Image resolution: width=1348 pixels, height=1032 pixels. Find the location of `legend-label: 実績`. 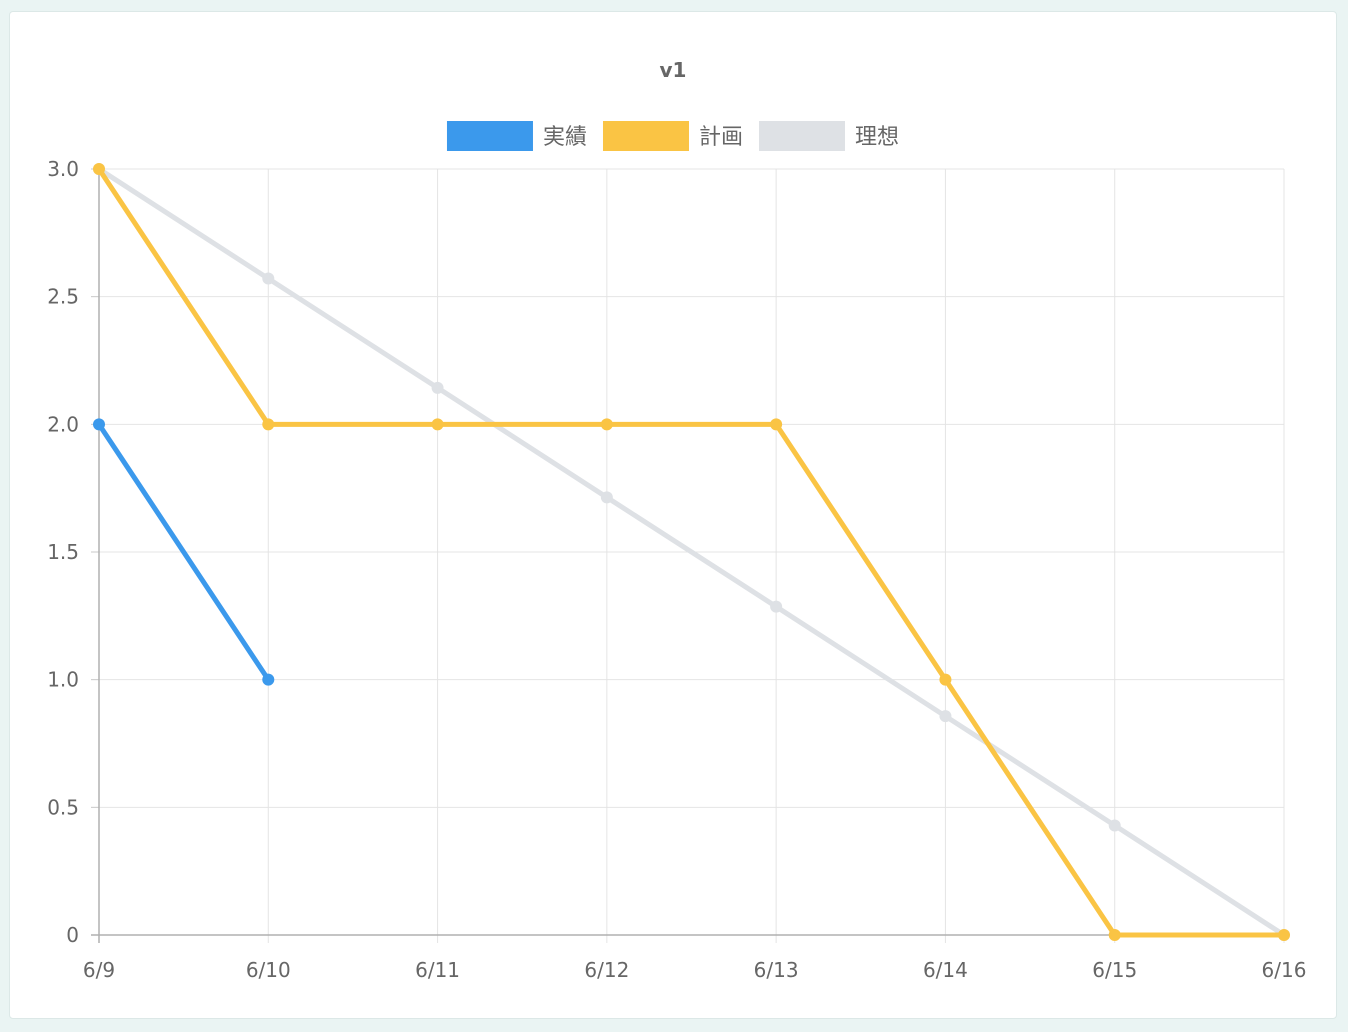

legend-label: 実績 is located at coordinates (565, 137).